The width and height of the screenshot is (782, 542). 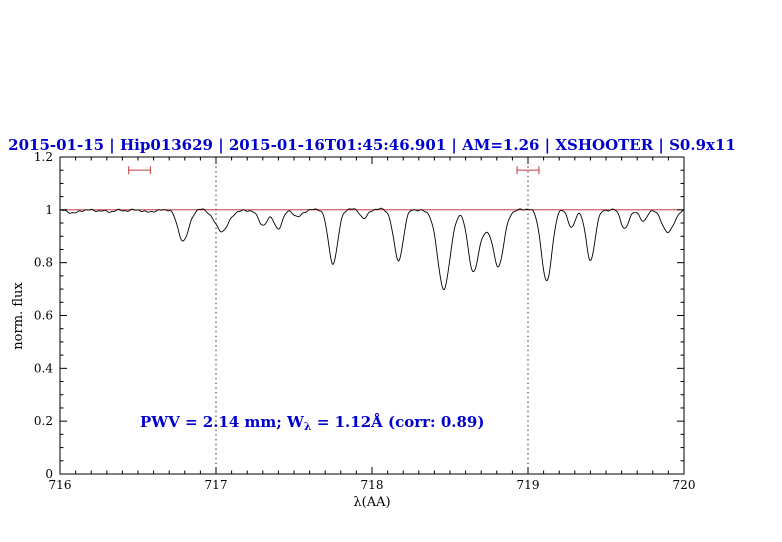 What do you see at coordinates (372, 485) in the screenshot?
I see `x-tick-label: 718` at bounding box center [372, 485].